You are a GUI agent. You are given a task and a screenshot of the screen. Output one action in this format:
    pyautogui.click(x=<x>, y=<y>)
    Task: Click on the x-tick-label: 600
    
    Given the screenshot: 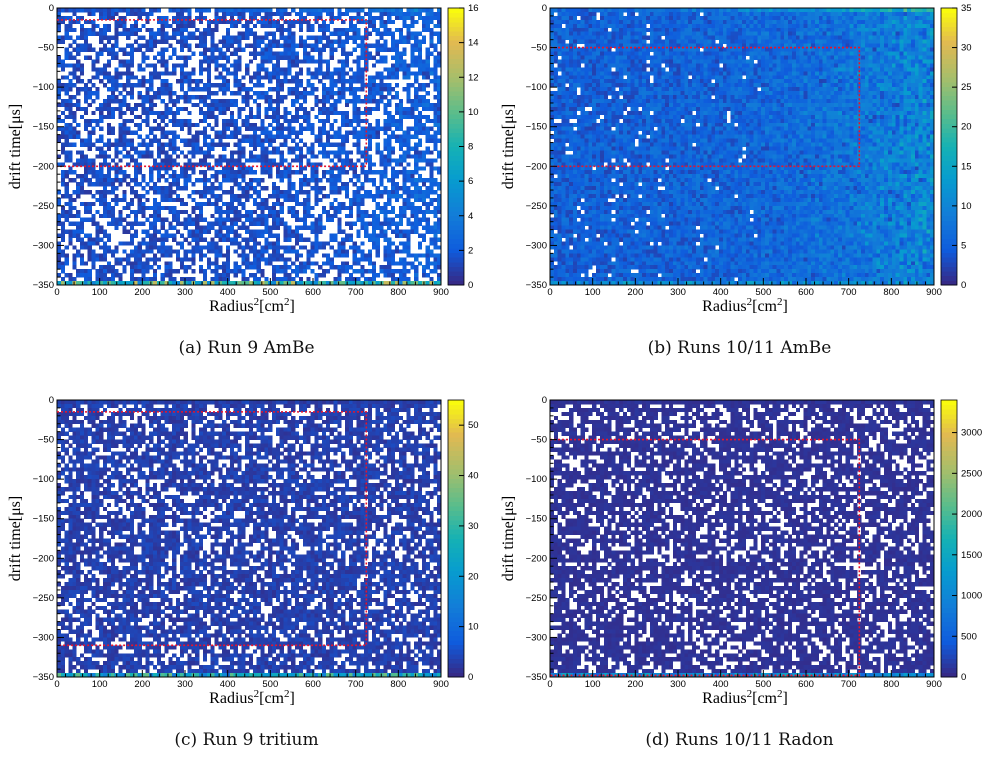 What is the action you would take?
    pyautogui.click(x=313, y=292)
    